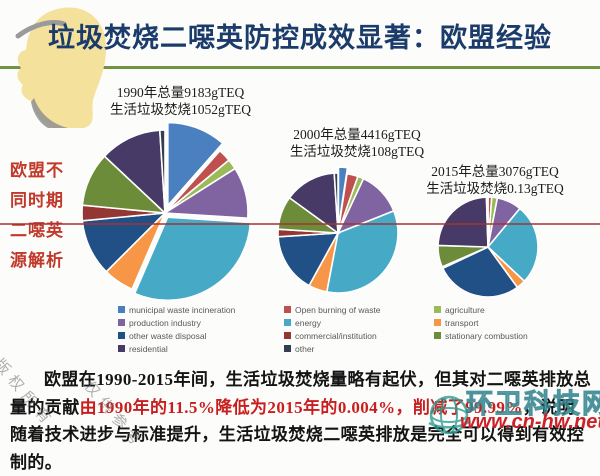 The height and width of the screenshot is (476, 600). What do you see at coordinates (357, 143) in the screenshot?
I see `pie-2000-label: 2000年总量4416gTEQ 生活垃圾焚烧108gTEQ` at bounding box center [357, 143].